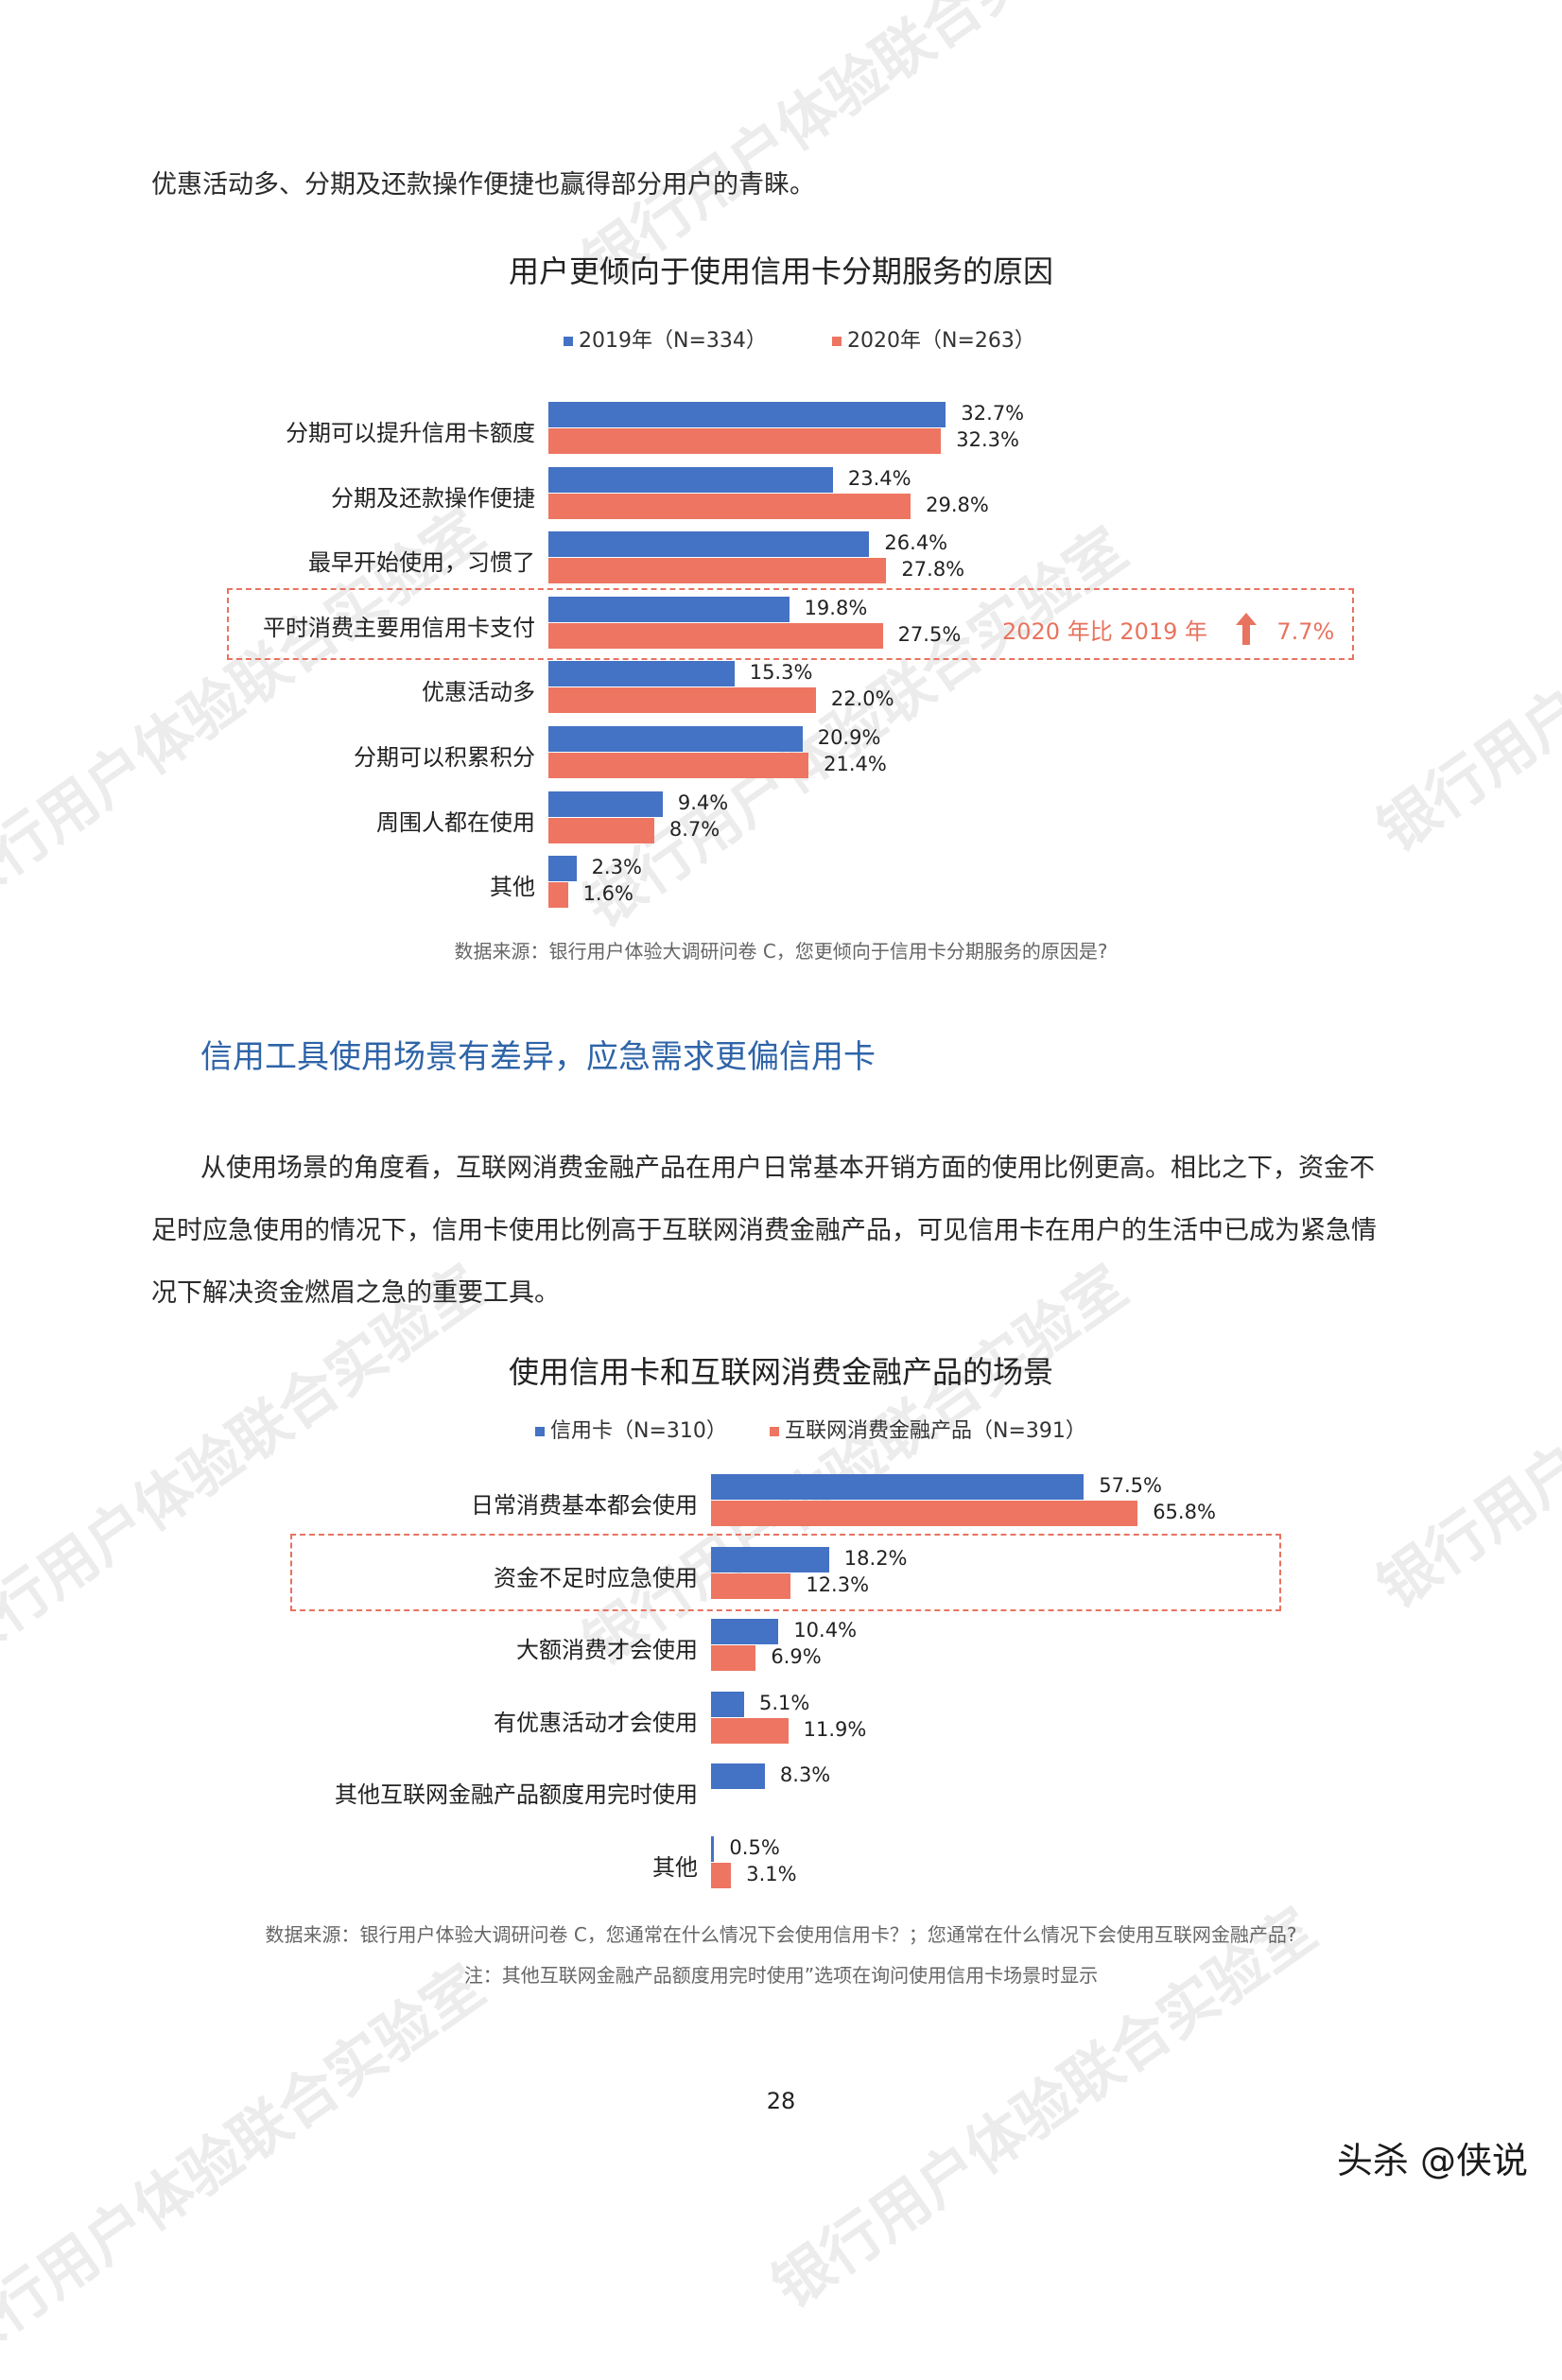 This screenshot has width=1562, height=2380. What do you see at coordinates (875, 1558) in the screenshot?
I see `data-label: 18.2%` at bounding box center [875, 1558].